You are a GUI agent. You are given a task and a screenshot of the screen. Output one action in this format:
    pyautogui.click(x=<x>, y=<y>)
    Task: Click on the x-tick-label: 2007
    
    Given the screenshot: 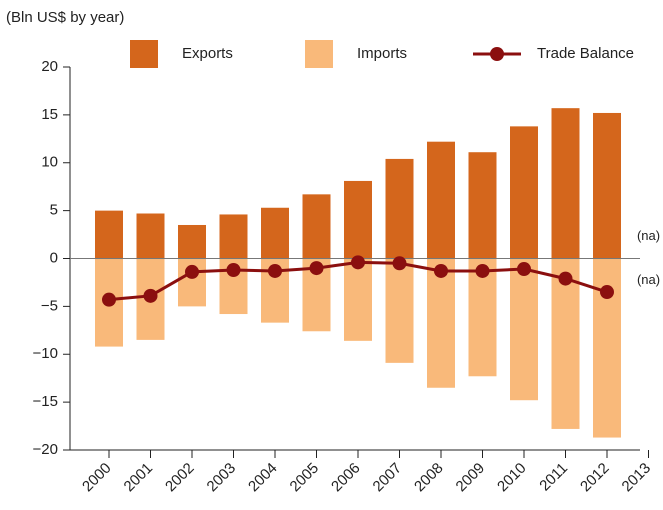 What is the action you would take?
    pyautogui.click(x=388, y=478)
    